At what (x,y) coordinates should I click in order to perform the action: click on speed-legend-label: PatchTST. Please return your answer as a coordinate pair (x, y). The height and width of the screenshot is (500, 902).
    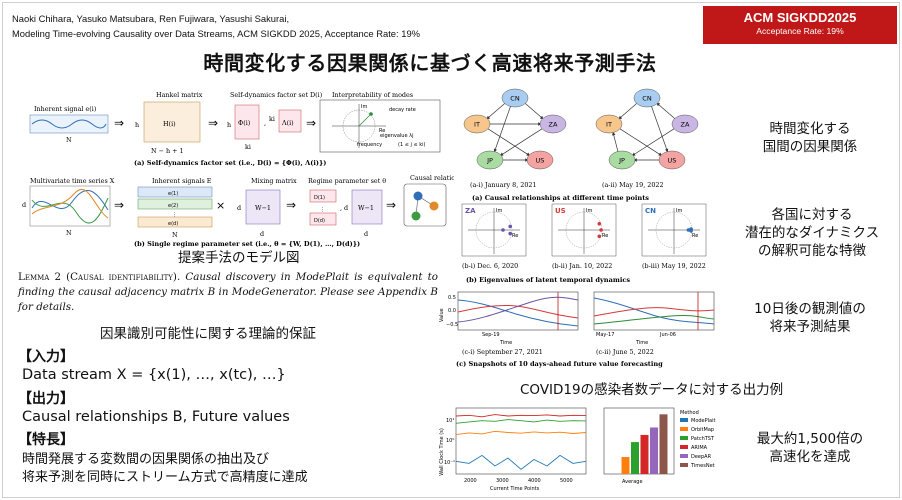
    Looking at the image, I should click on (703, 439).